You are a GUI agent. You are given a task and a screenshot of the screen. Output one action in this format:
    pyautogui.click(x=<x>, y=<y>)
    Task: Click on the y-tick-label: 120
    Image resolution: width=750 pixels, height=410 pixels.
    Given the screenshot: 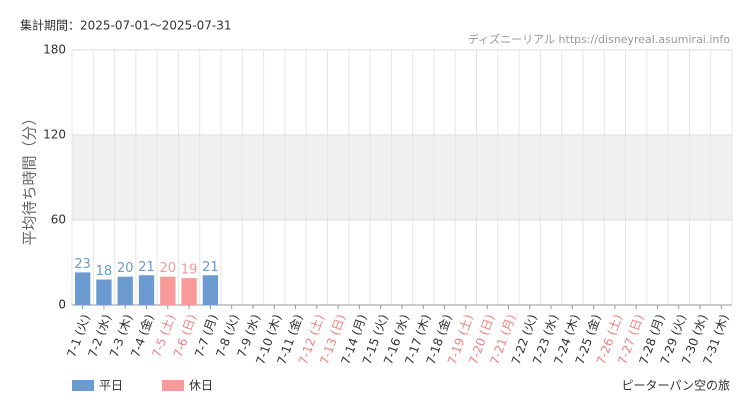 What is the action you would take?
    pyautogui.click(x=54, y=135)
    